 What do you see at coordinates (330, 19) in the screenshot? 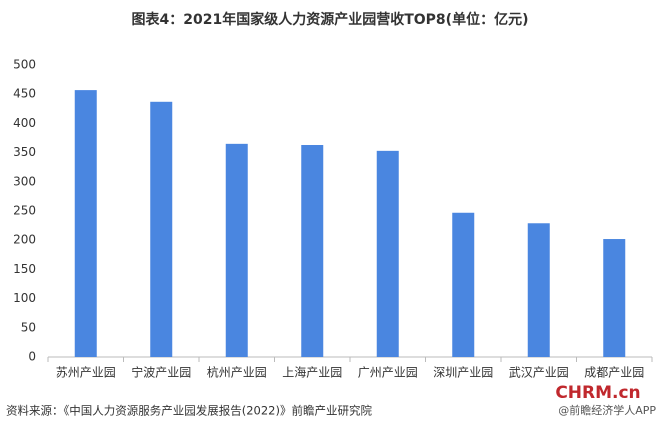
I see `chart-title: 图表4：2021年国家级人力资源产业园营收TOP8(单位：亿元)` at bounding box center [330, 19].